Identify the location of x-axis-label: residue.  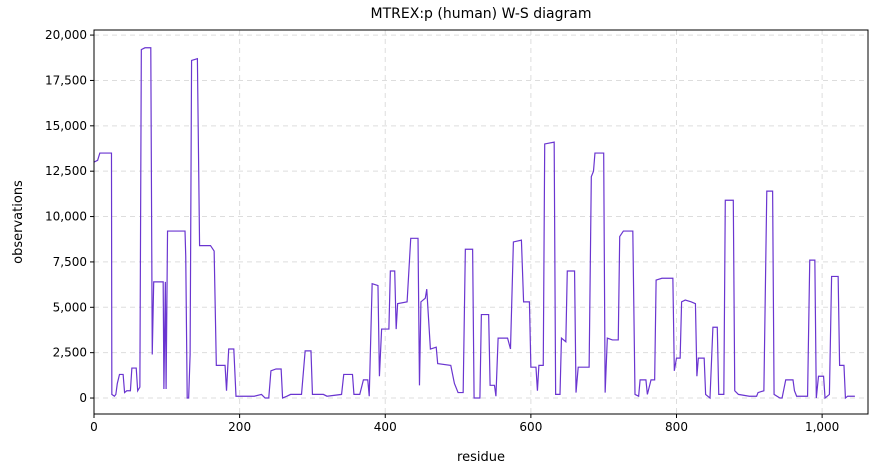
(481, 457).